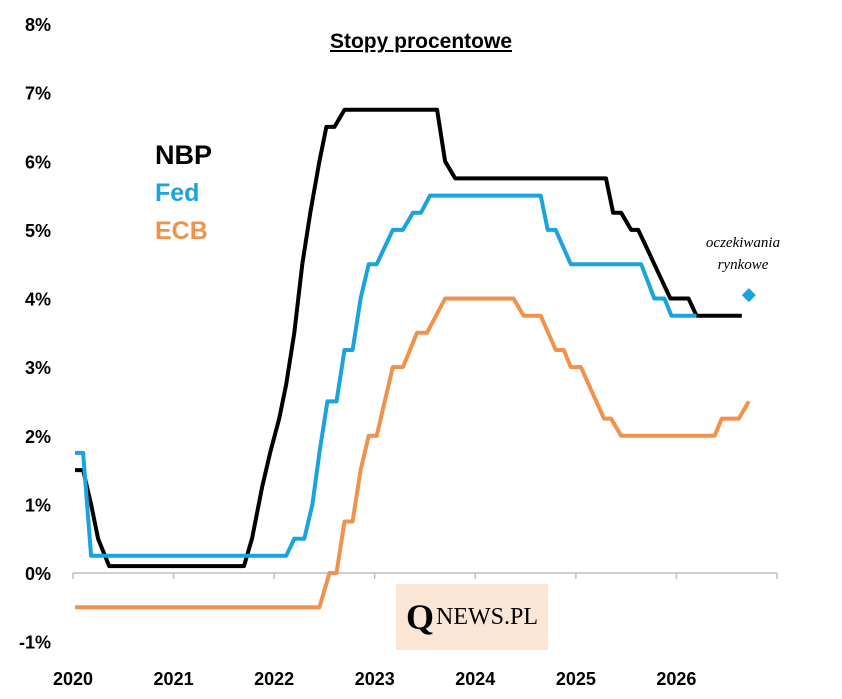 This screenshot has height=699, width=842. Describe the element at coordinates (38, 574) in the screenshot. I see `y-tick-label: 0%` at that location.